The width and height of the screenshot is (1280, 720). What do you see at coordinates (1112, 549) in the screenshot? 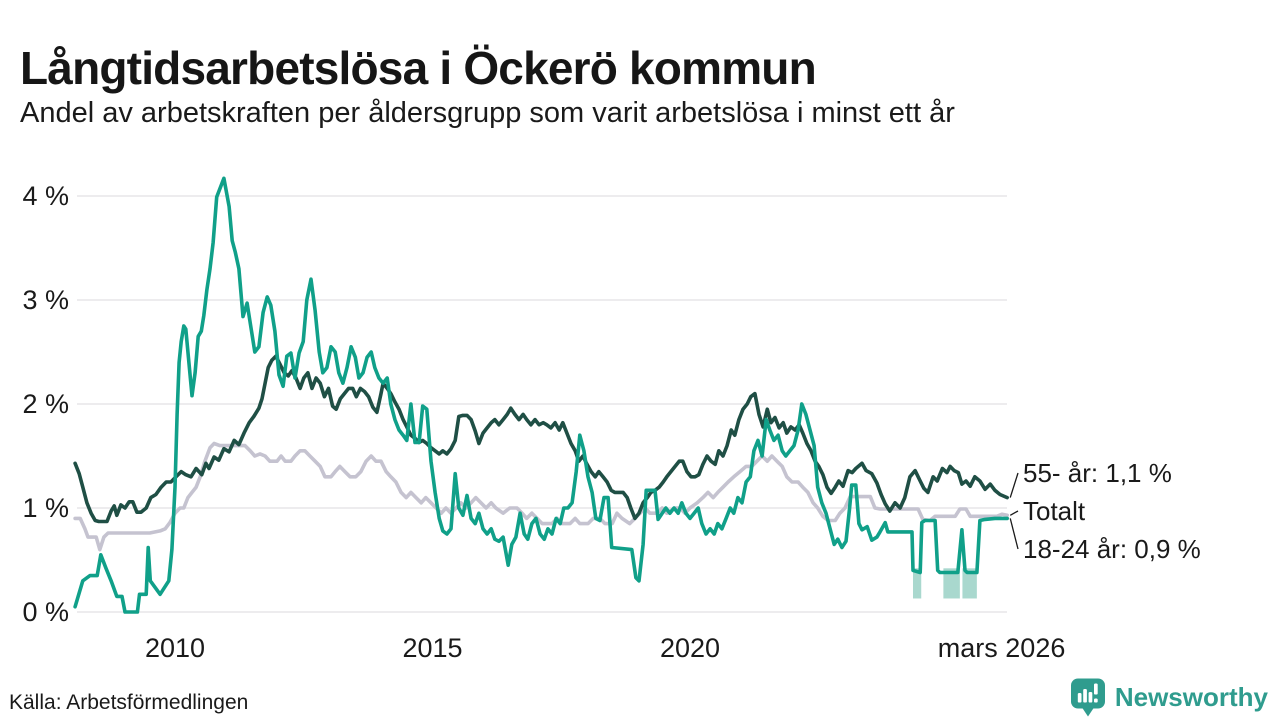
I see `series-end-label-18-24-ar: 18-24 år: 0,9 %` at bounding box center [1112, 549].